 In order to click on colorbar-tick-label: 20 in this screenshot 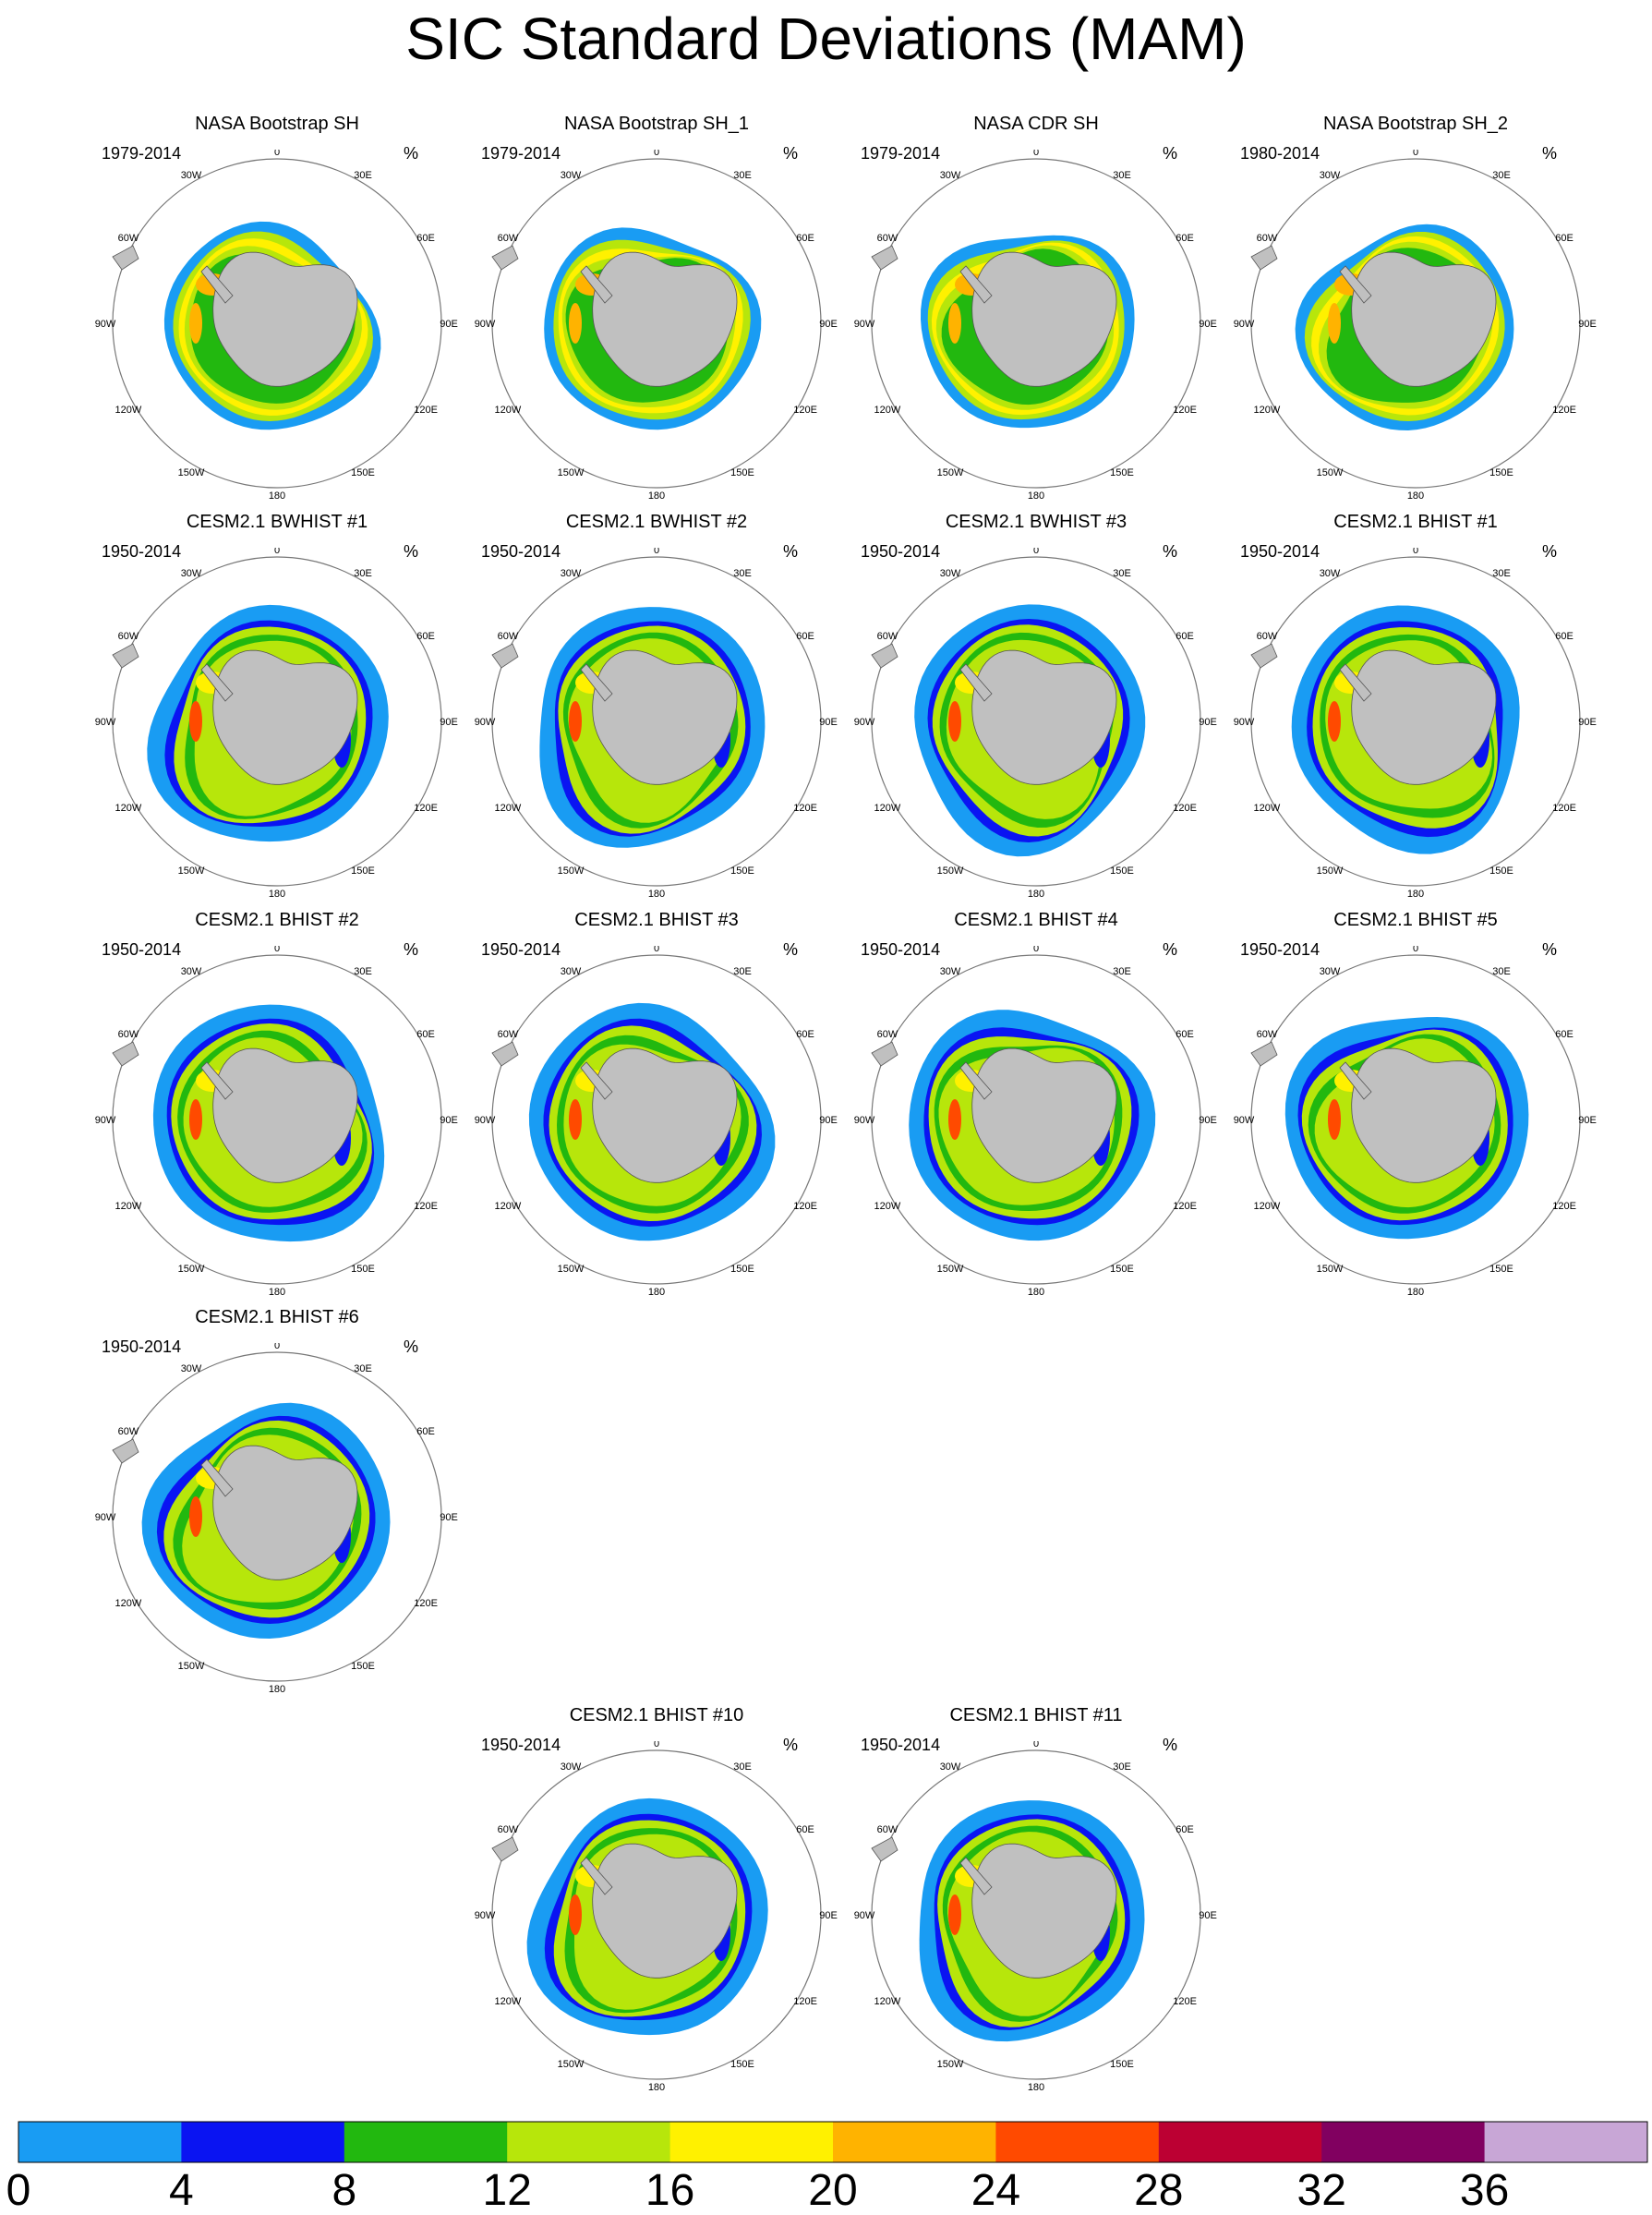, I will do `click(833, 2190)`.